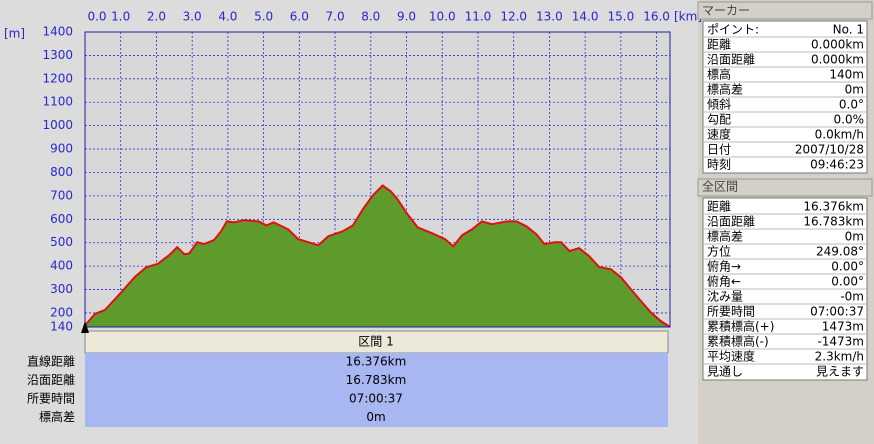 The image size is (874, 444). I want to click on y-tick-label: 1100, so click(57, 102).